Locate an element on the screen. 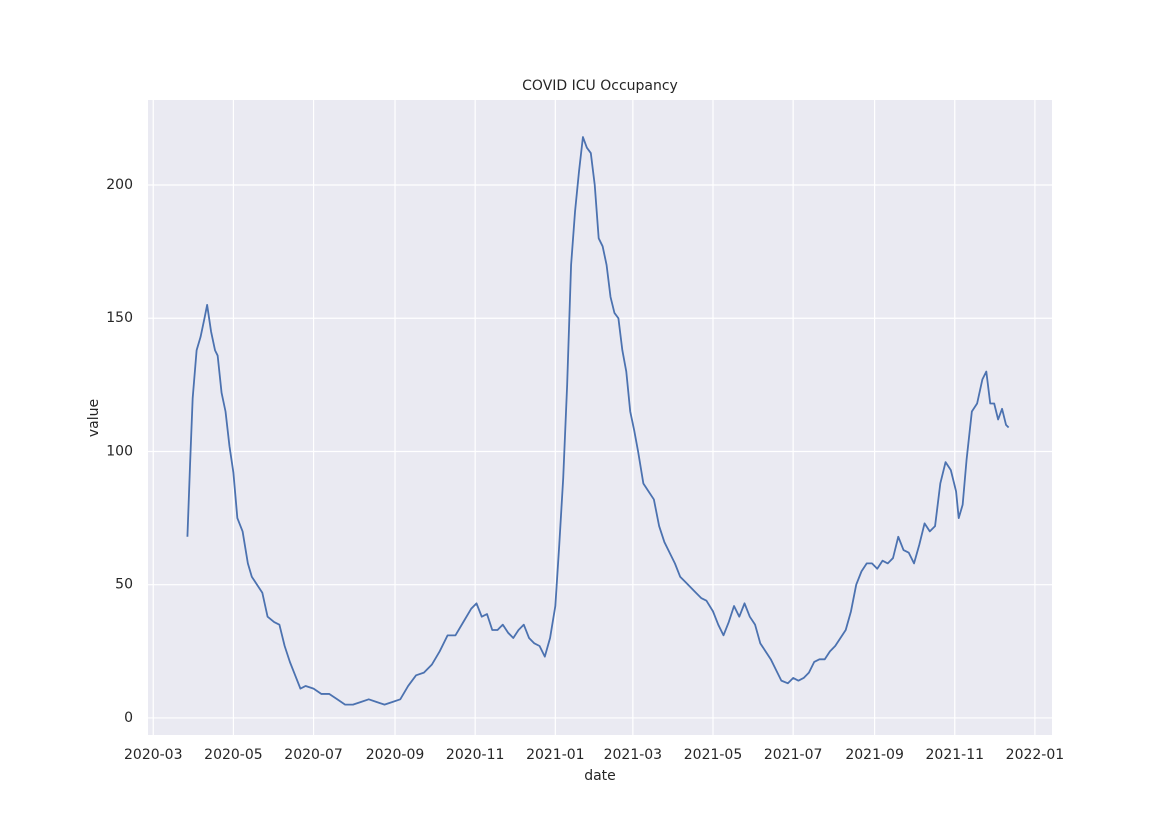 The height and width of the screenshot is (827, 1170). y-tick-label: 200 is located at coordinates (119, 185).